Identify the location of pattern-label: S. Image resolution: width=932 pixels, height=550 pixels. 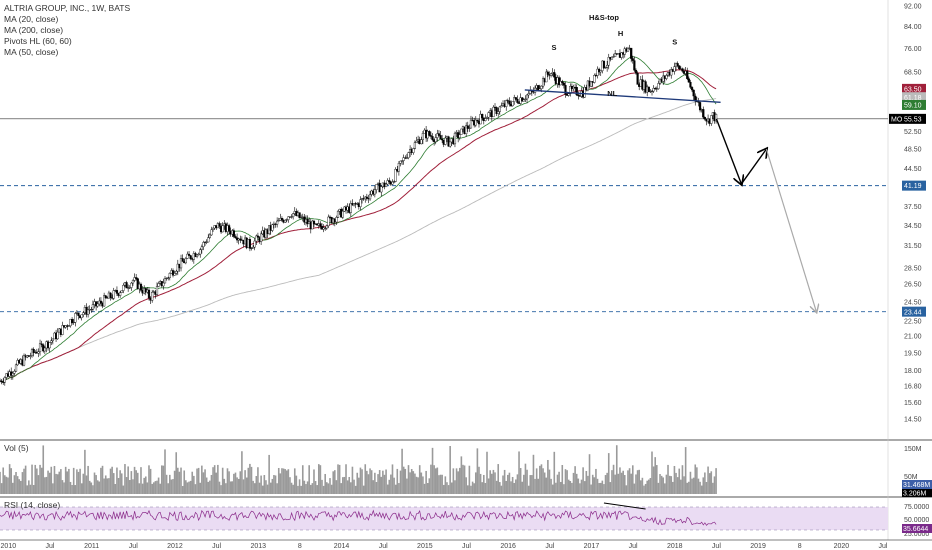
(553, 47).